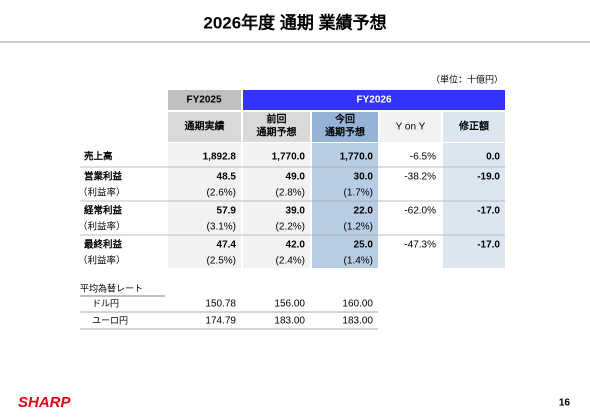  What do you see at coordinates (111, 287) in the screenshot?
I see `fx-title: 平均為替レート` at bounding box center [111, 287].